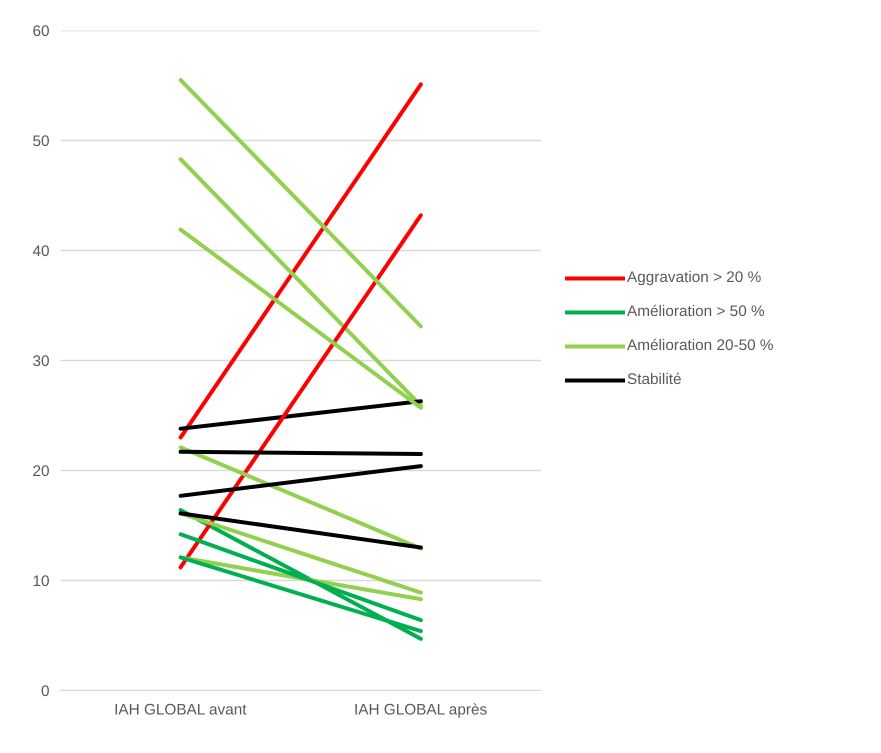 This screenshot has height=753, width=881. I want to click on y-tick-label: 30, so click(41, 361).